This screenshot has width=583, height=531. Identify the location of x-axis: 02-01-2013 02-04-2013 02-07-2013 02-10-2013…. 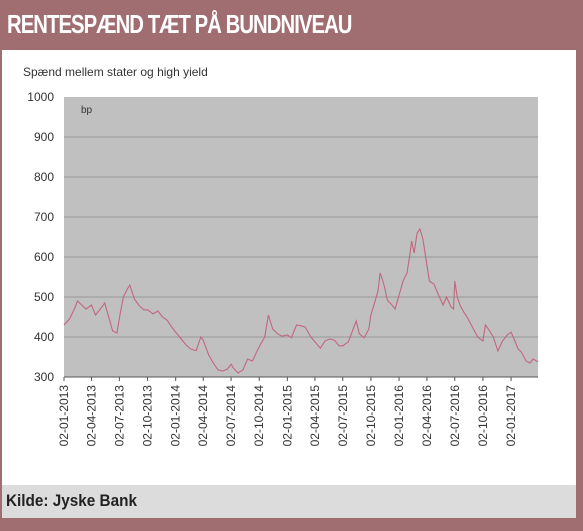
(287, 411).